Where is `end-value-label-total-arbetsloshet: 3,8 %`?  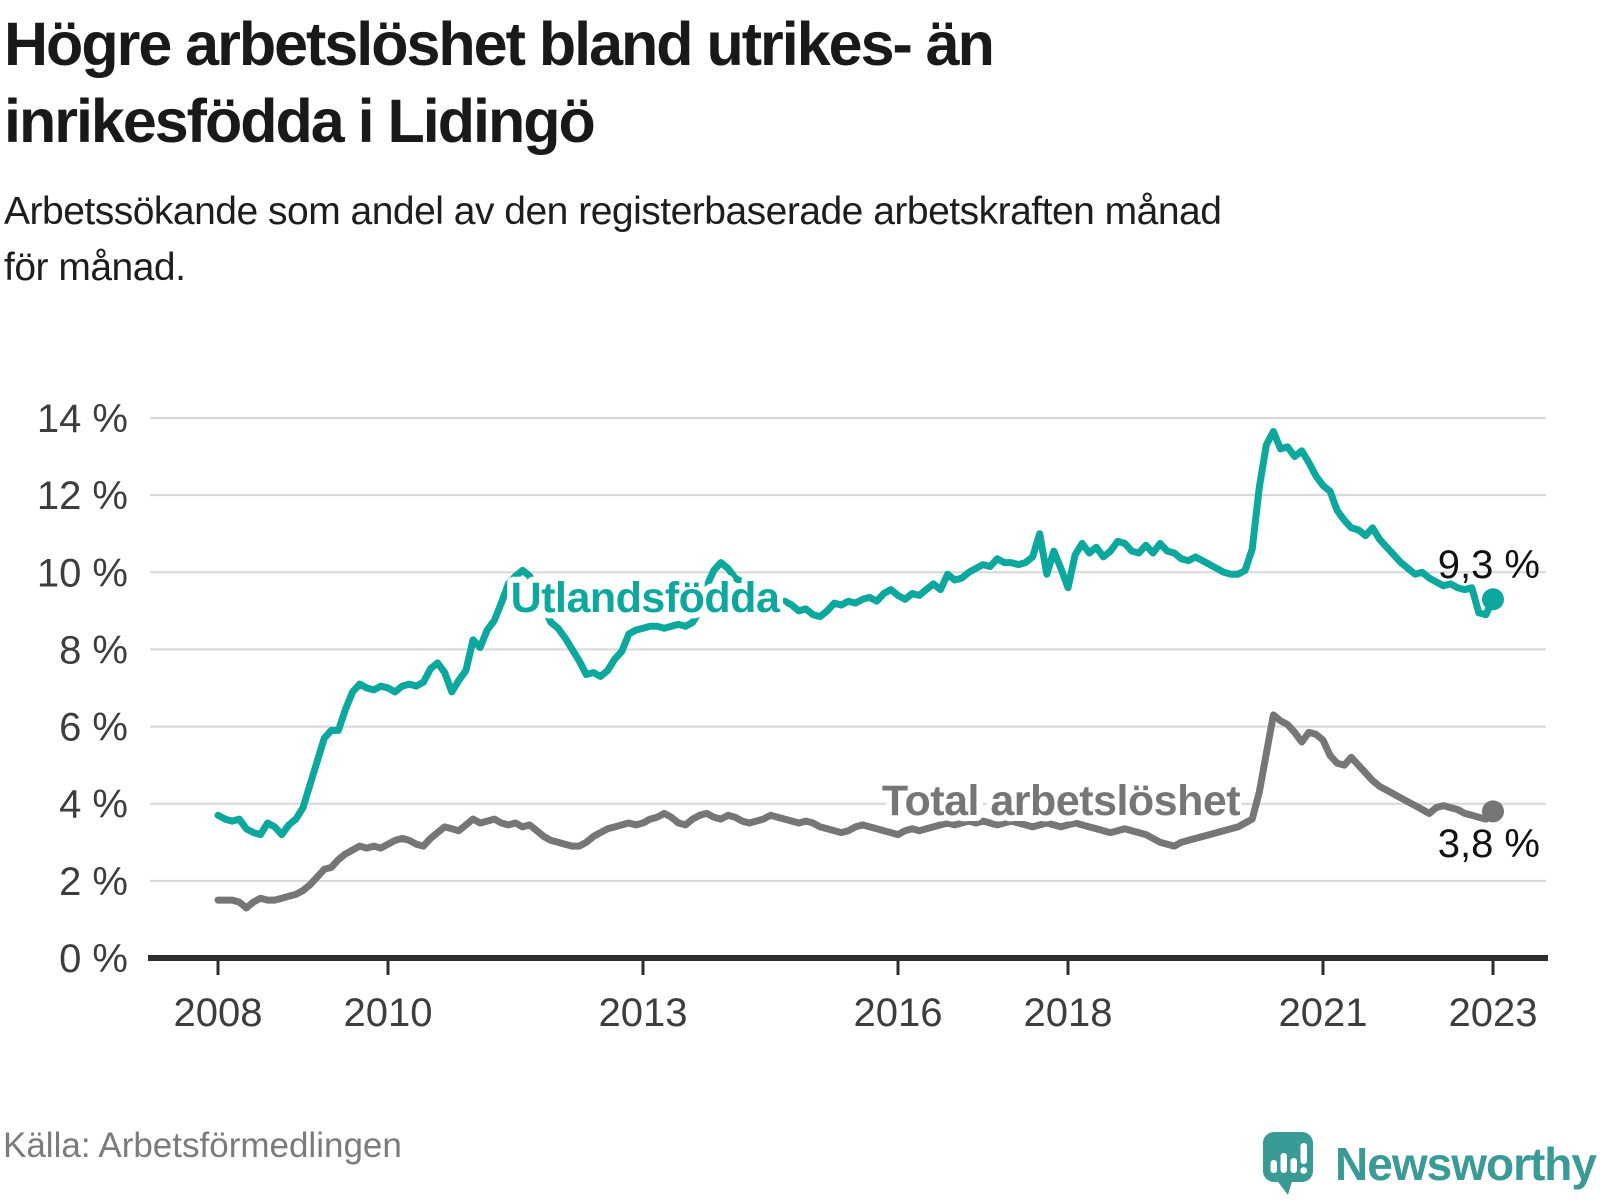
end-value-label-total-arbetsloshet: 3,8 % is located at coordinates (1489, 844).